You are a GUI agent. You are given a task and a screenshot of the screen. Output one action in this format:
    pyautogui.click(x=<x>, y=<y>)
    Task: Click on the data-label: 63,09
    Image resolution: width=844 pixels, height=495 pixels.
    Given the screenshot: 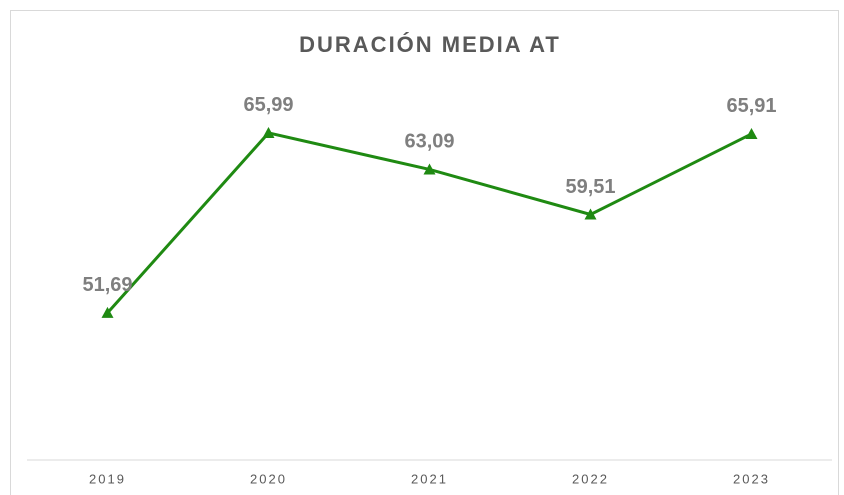 What is the action you would take?
    pyautogui.click(x=429, y=142)
    